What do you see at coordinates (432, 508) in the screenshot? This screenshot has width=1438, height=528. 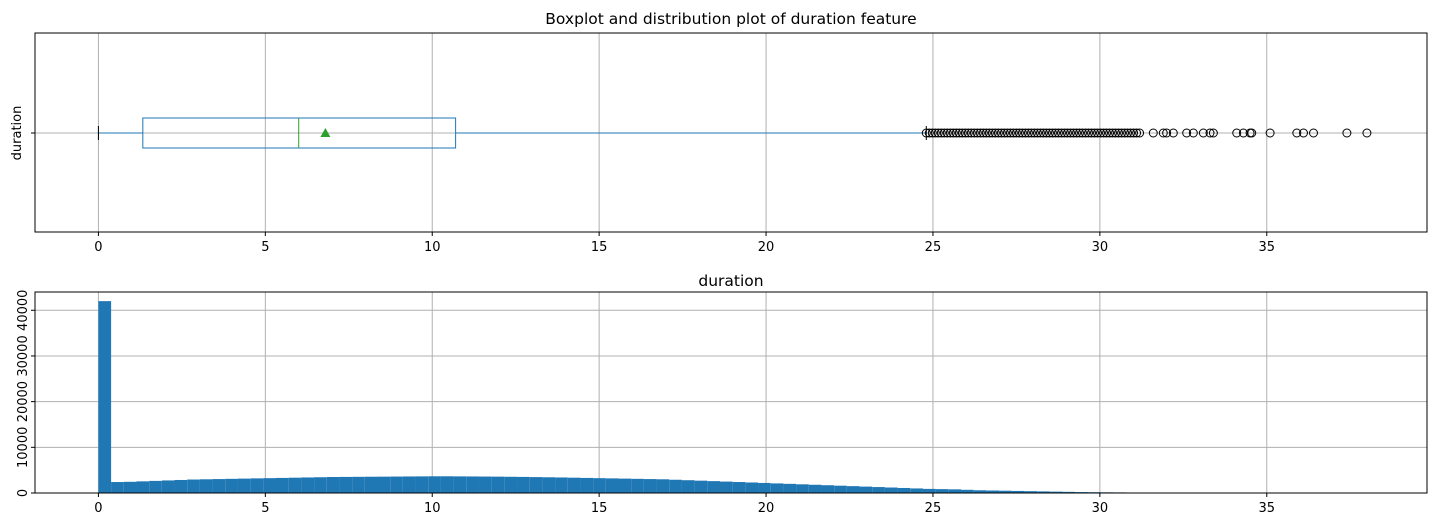 I see `histogram-x-tick-label: 10` at bounding box center [432, 508].